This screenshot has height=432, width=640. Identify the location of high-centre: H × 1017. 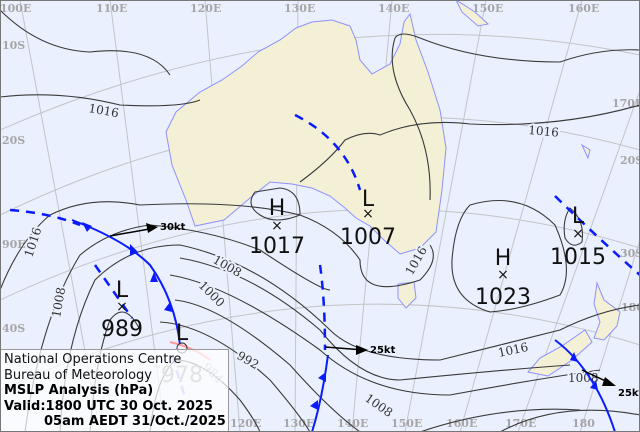
(277, 227).